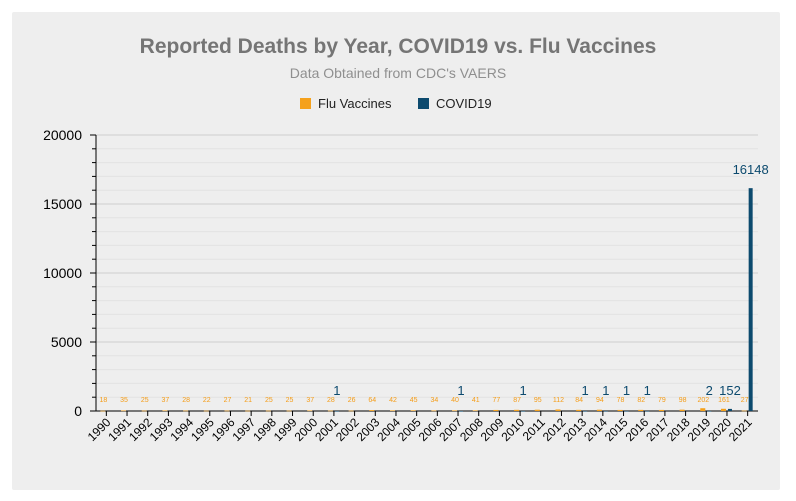  What do you see at coordinates (78, 411) in the screenshot?
I see `y-tick-label: 0` at bounding box center [78, 411].